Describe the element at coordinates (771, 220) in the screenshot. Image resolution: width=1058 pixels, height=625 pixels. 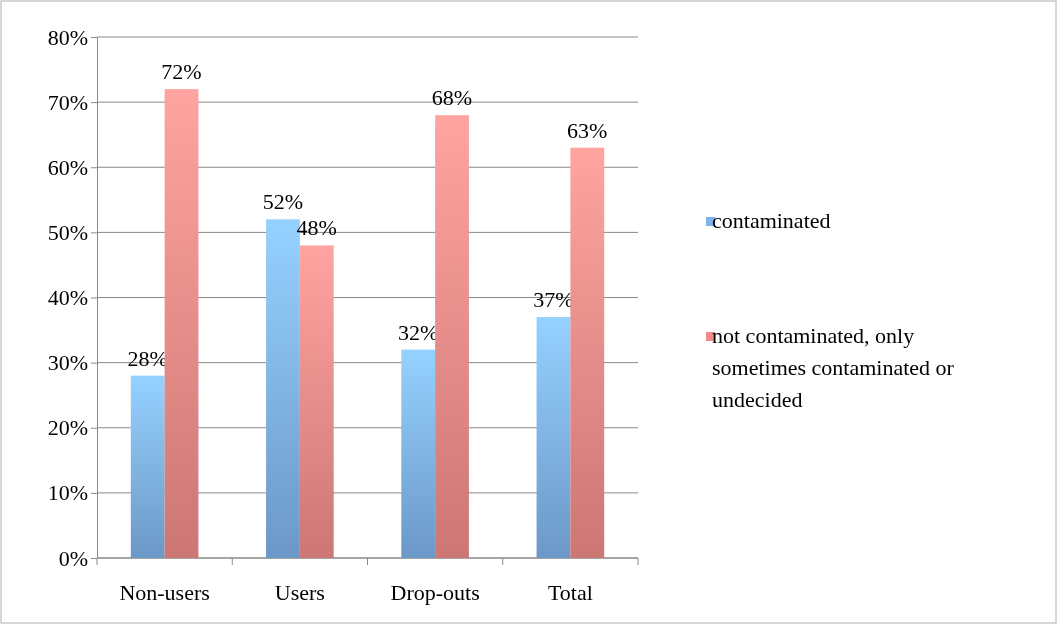
I see `legend-label: contaminated` at that location.